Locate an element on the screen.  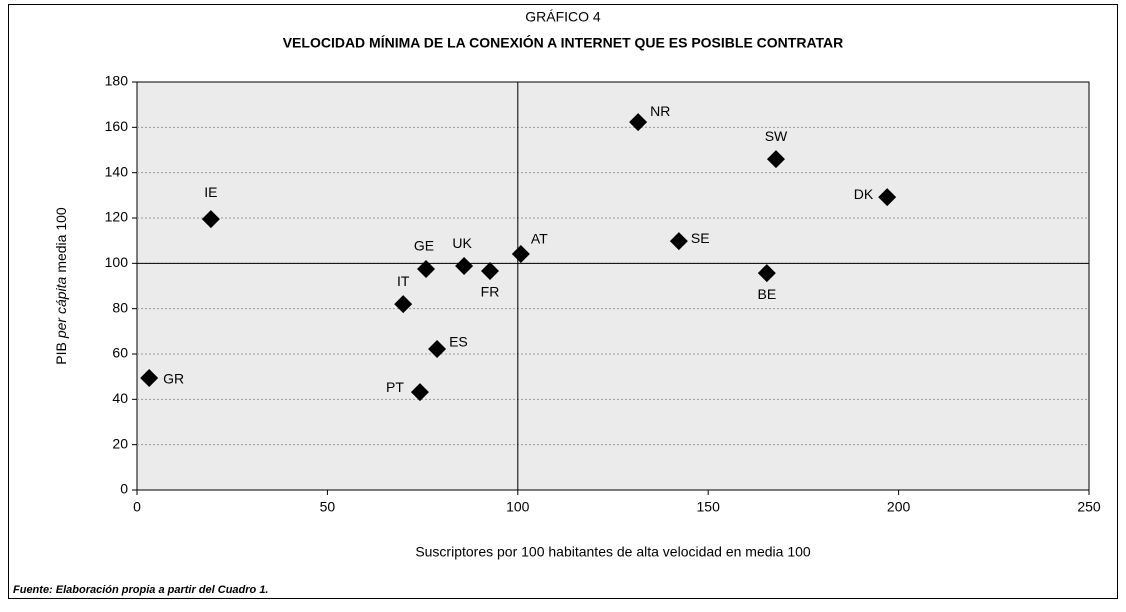
point-label: AT is located at coordinates (539, 239).